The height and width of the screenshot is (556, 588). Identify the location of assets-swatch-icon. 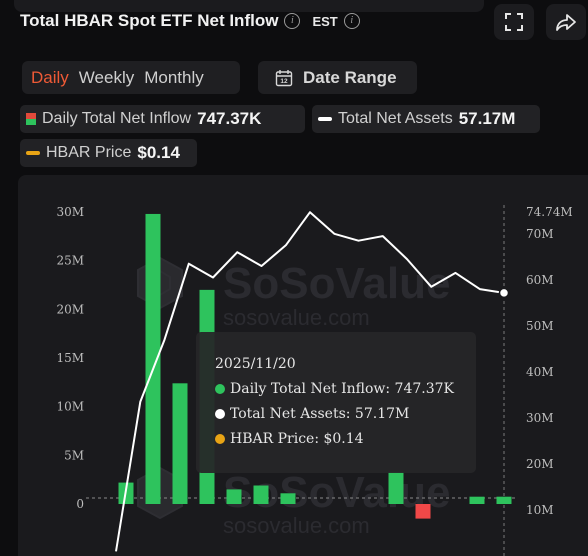
(325, 119).